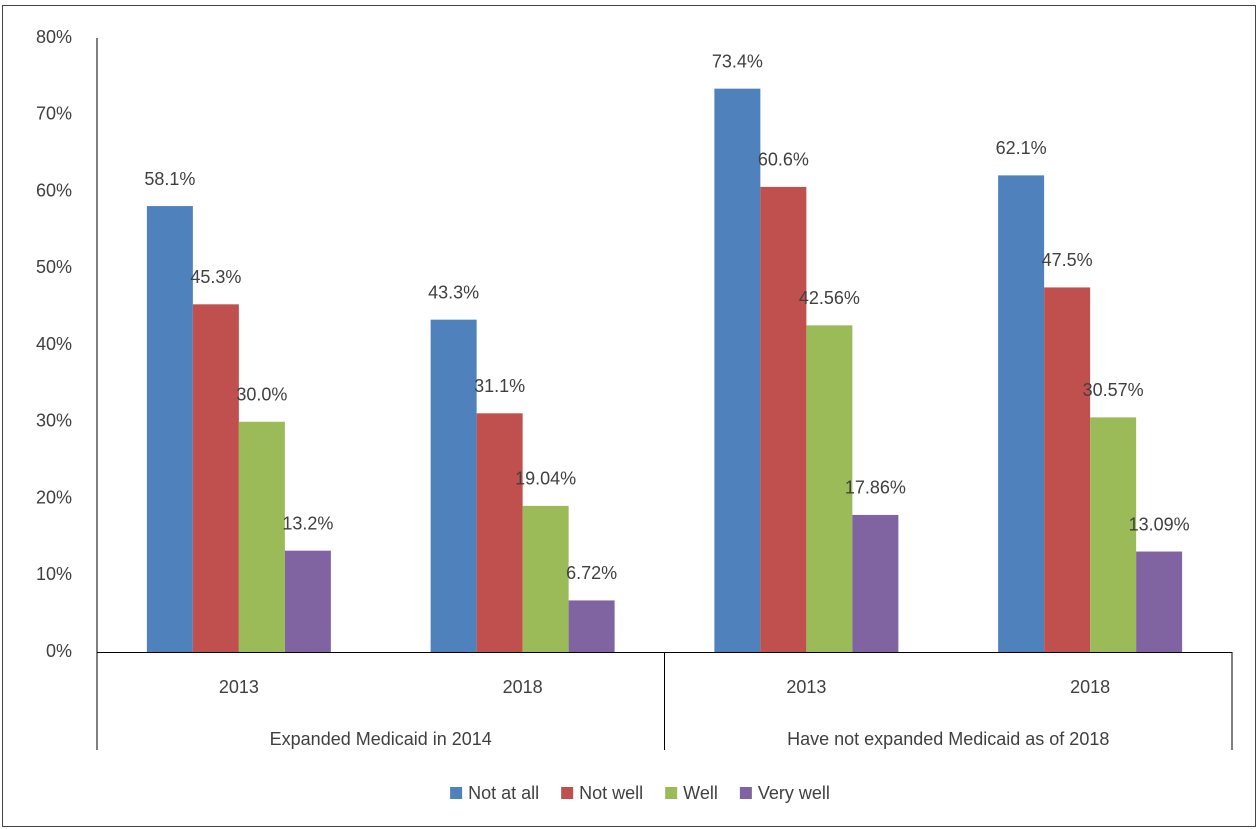  What do you see at coordinates (261, 395) in the screenshot?
I see `value-label: 30.0%` at bounding box center [261, 395].